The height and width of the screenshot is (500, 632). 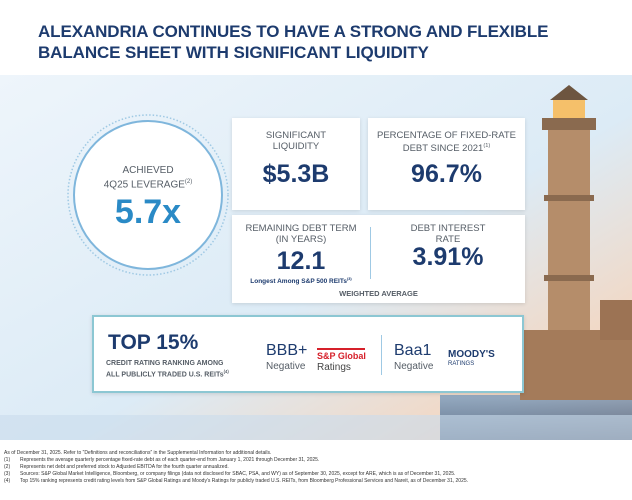 What do you see at coordinates (301, 228) in the screenshot?
I see `label: REMAINING DEBT TERM` at bounding box center [301, 228].